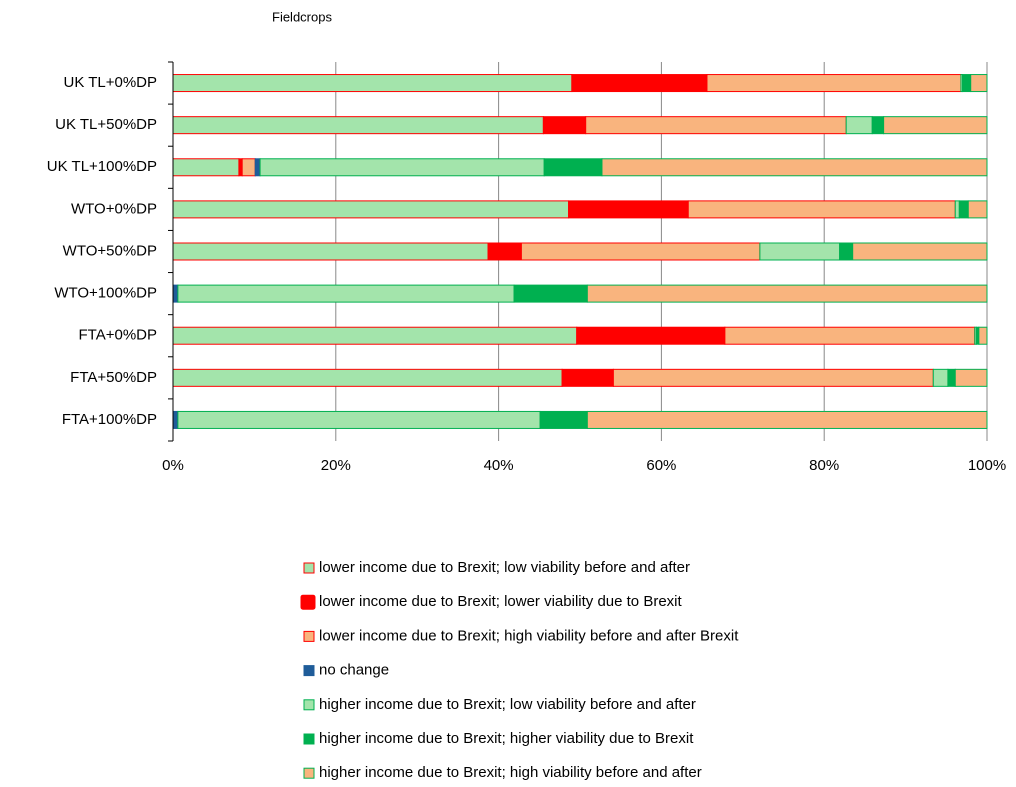 This screenshot has width=1016, height=787. Describe the element at coordinates (824, 465) in the screenshot. I see `x-tick-label: 80%` at that location.